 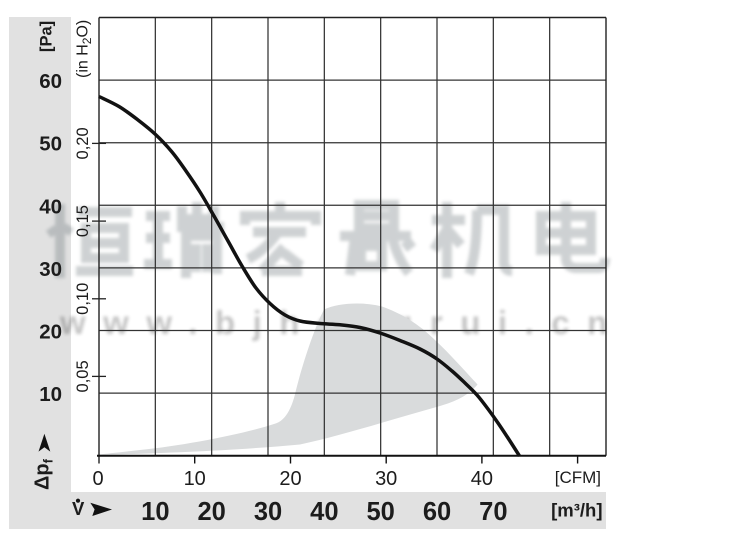 I want to click on svg-text: [m³/h], so click(x=576, y=510).